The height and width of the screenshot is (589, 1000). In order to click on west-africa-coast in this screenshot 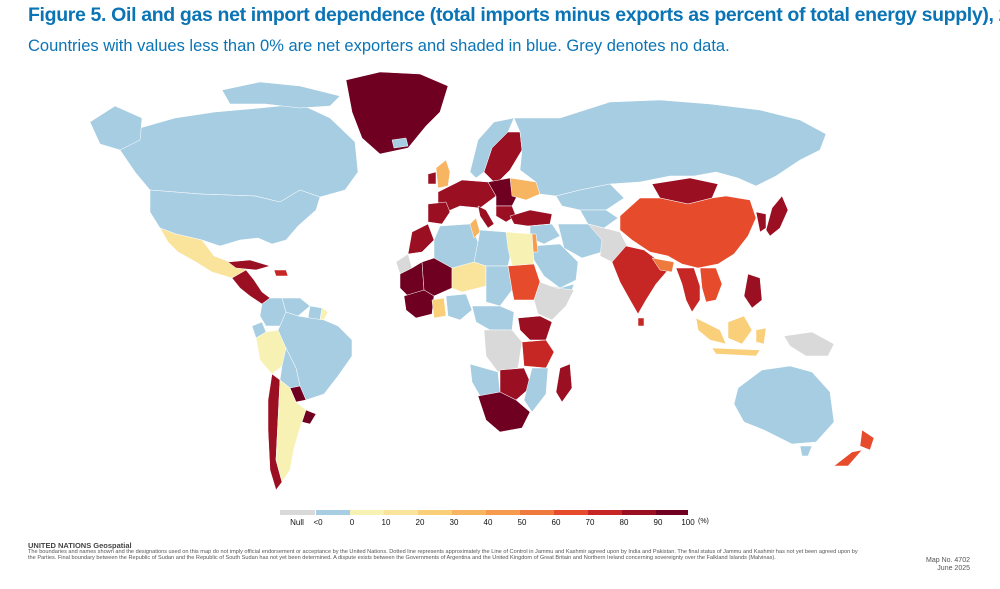, I will do `click(419, 304)`.